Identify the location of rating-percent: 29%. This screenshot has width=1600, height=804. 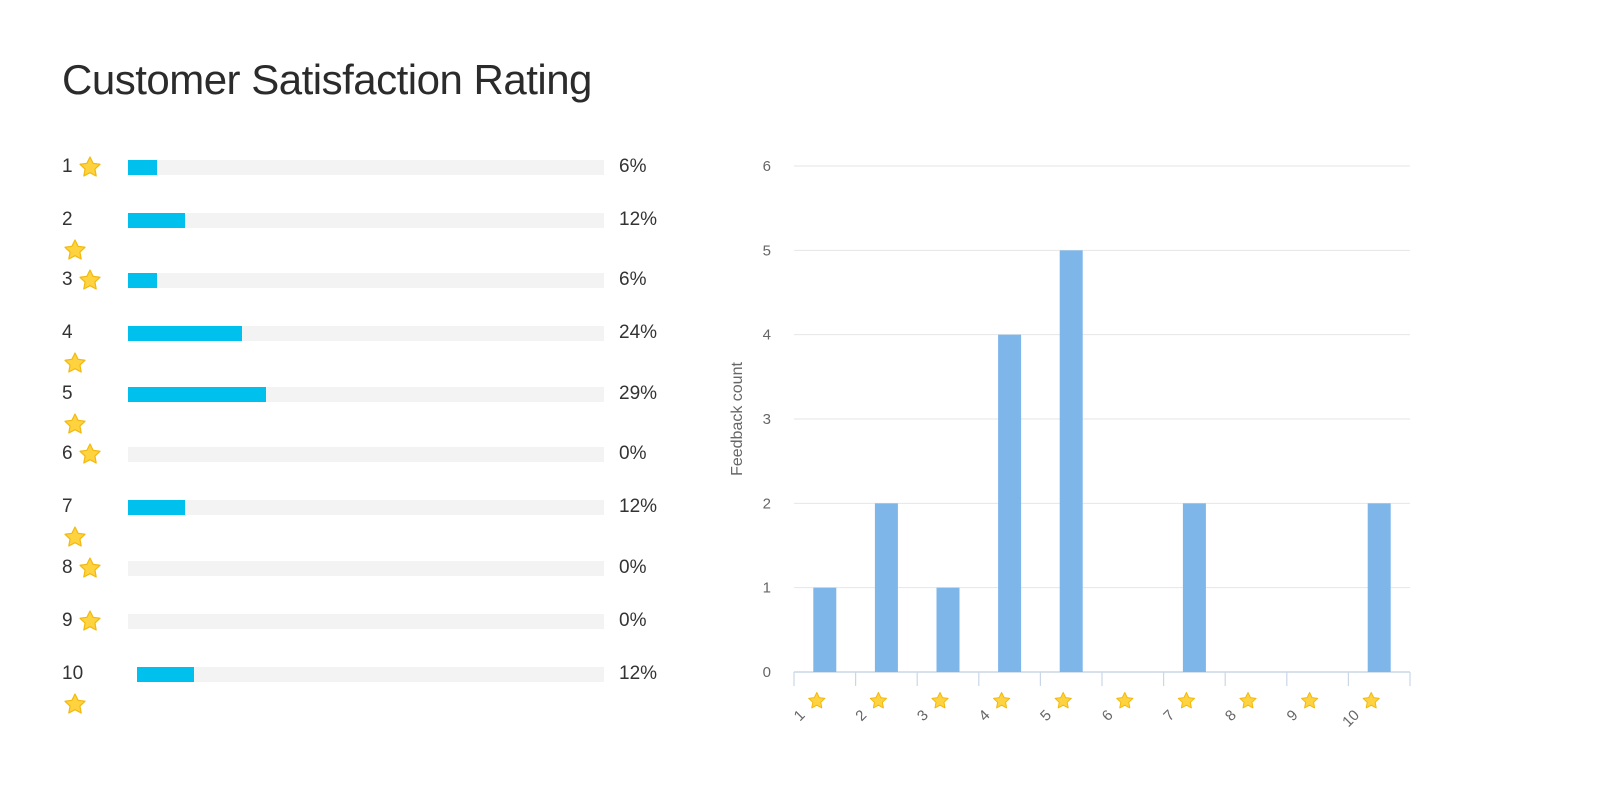
(638, 393).